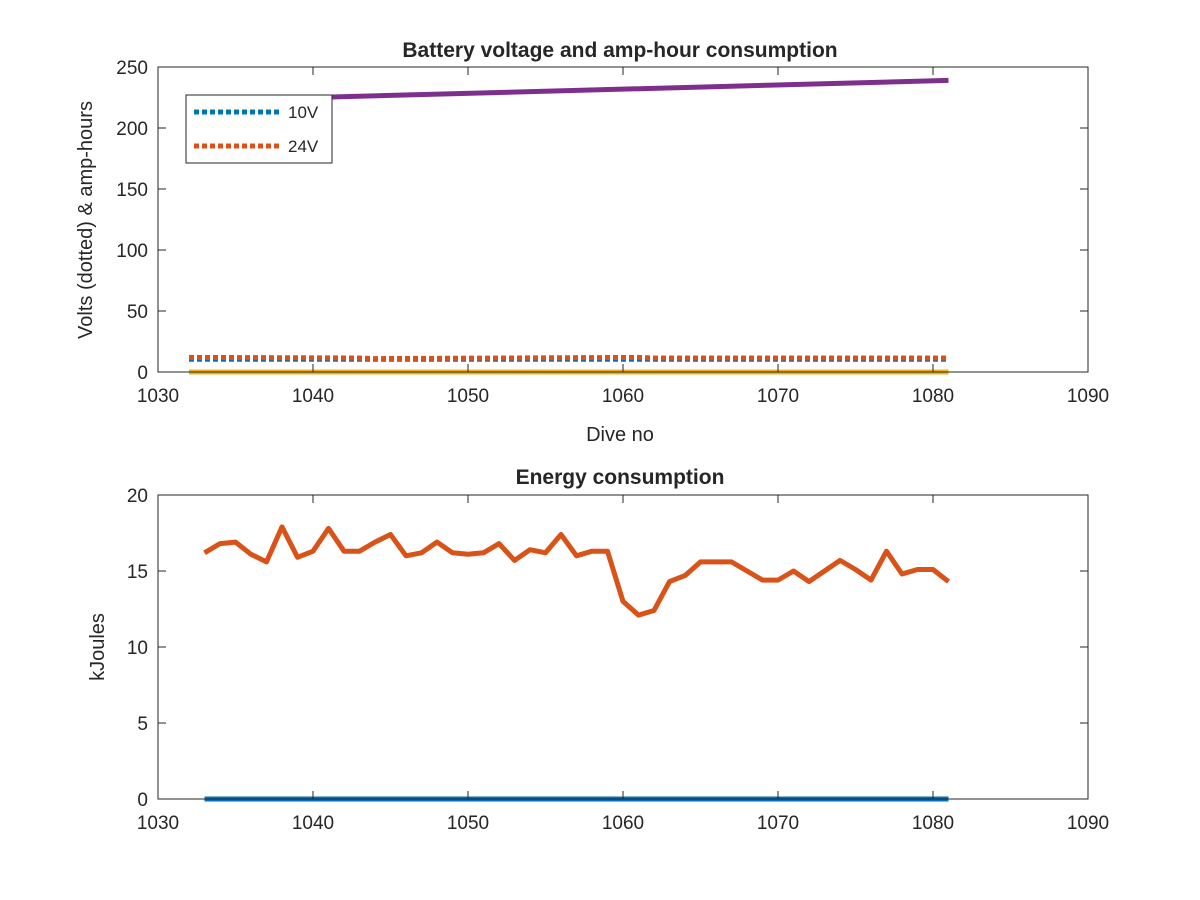  I want to click on series-line-24v, so click(568, 358).